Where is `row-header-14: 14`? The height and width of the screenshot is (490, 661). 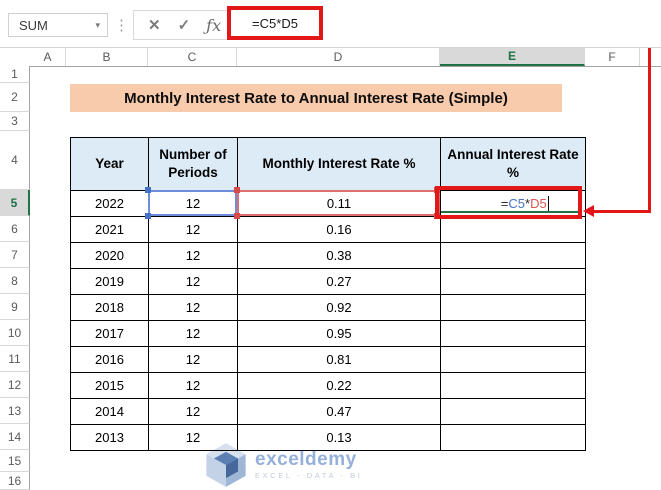
row-header-14: 14 is located at coordinates (15, 437).